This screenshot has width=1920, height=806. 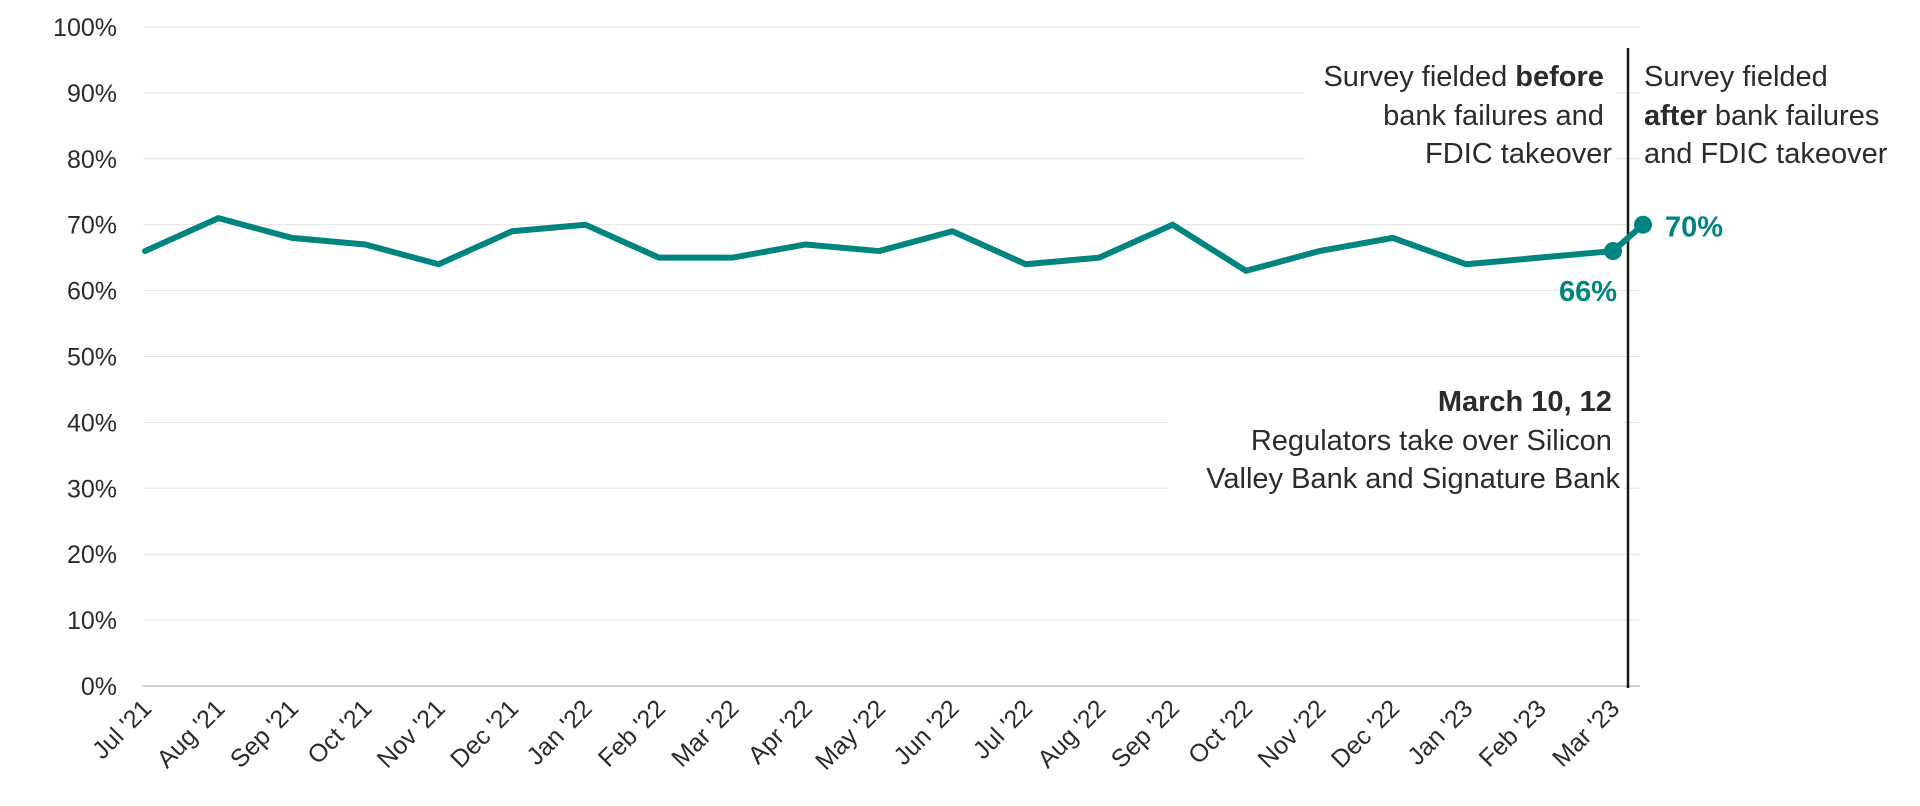 I want to click on y-tick-label: 60%, so click(x=92, y=292).